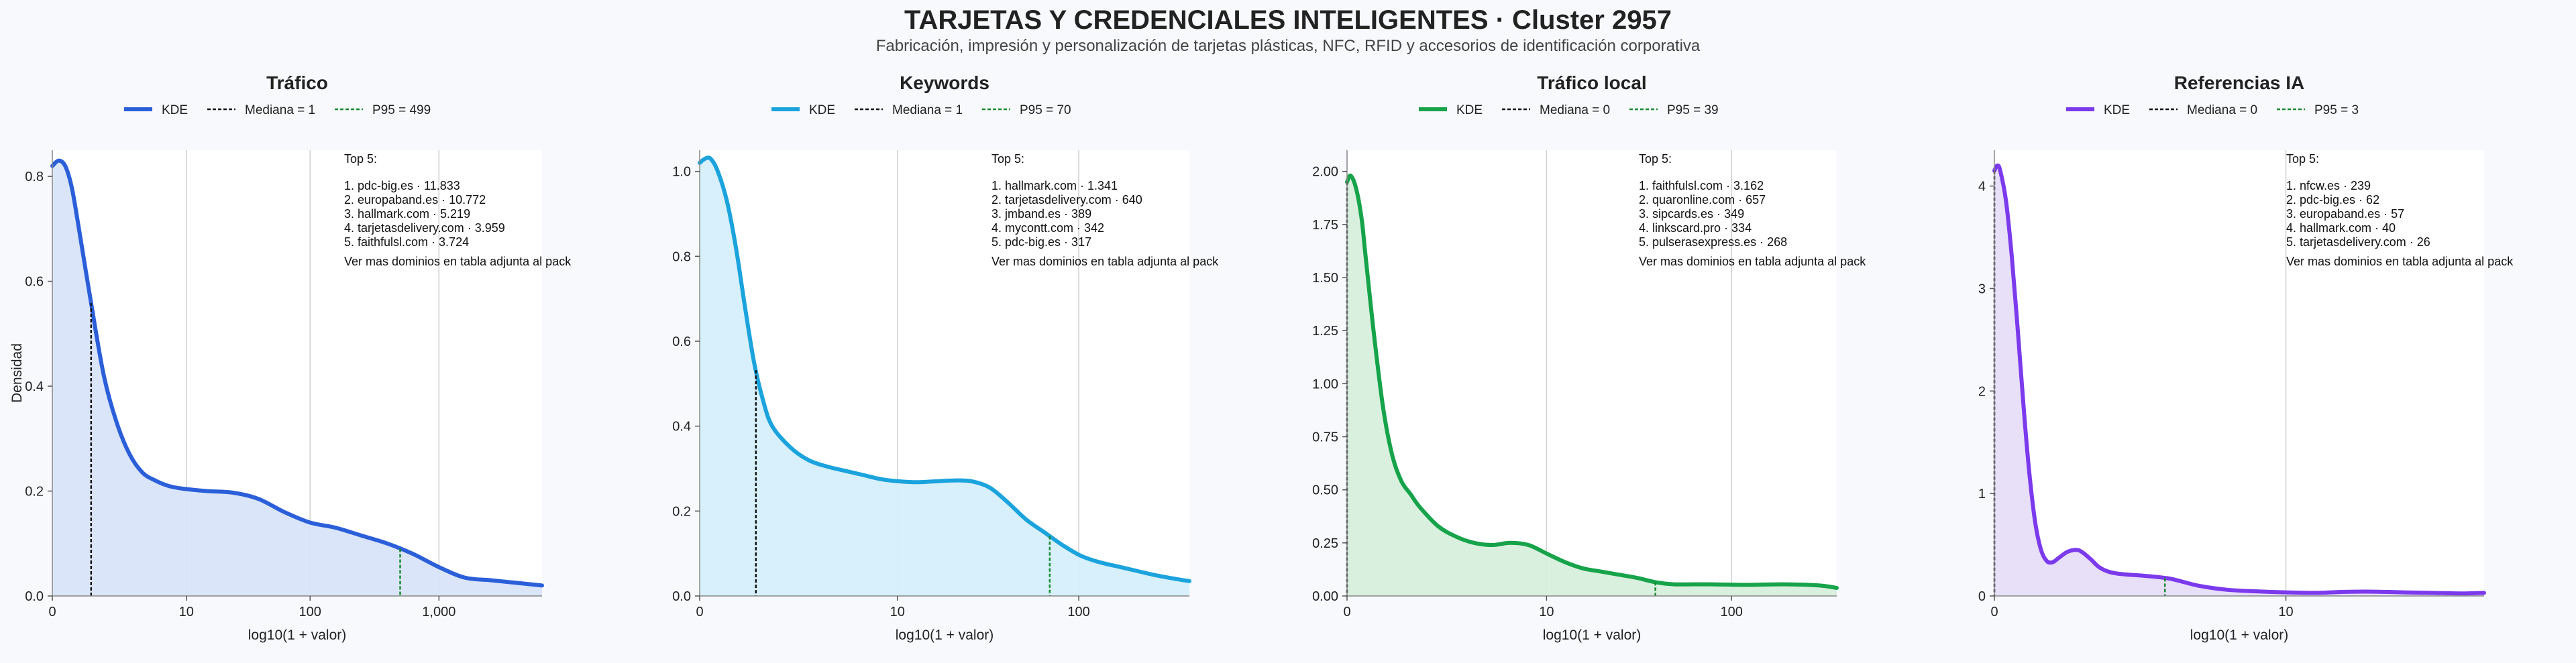  Describe the element at coordinates (1325, 543) in the screenshot. I see `y-tick-label: 0.25` at that location.